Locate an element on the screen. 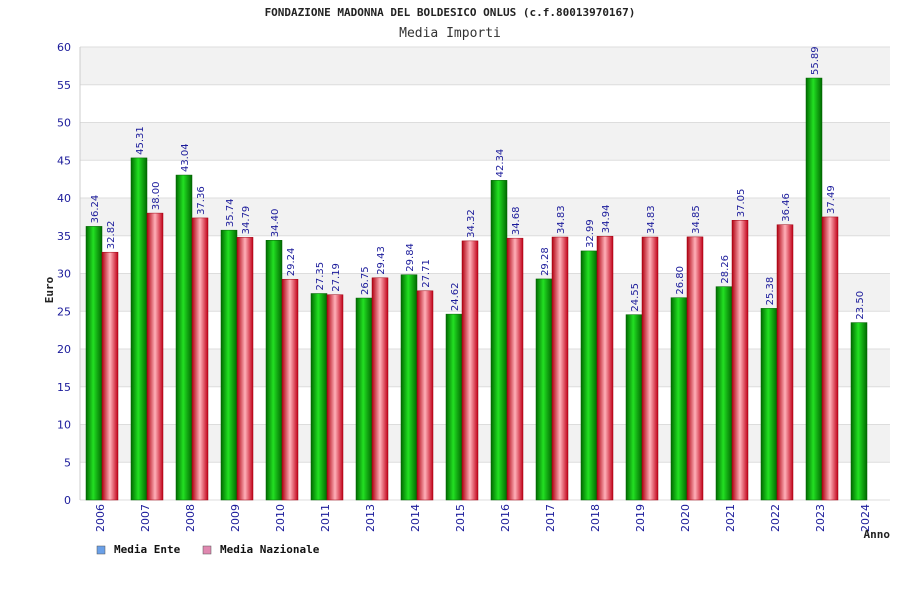 Image resolution: width=900 pixels, height=600 pixels. value-label: 27.71 is located at coordinates (426, 273).